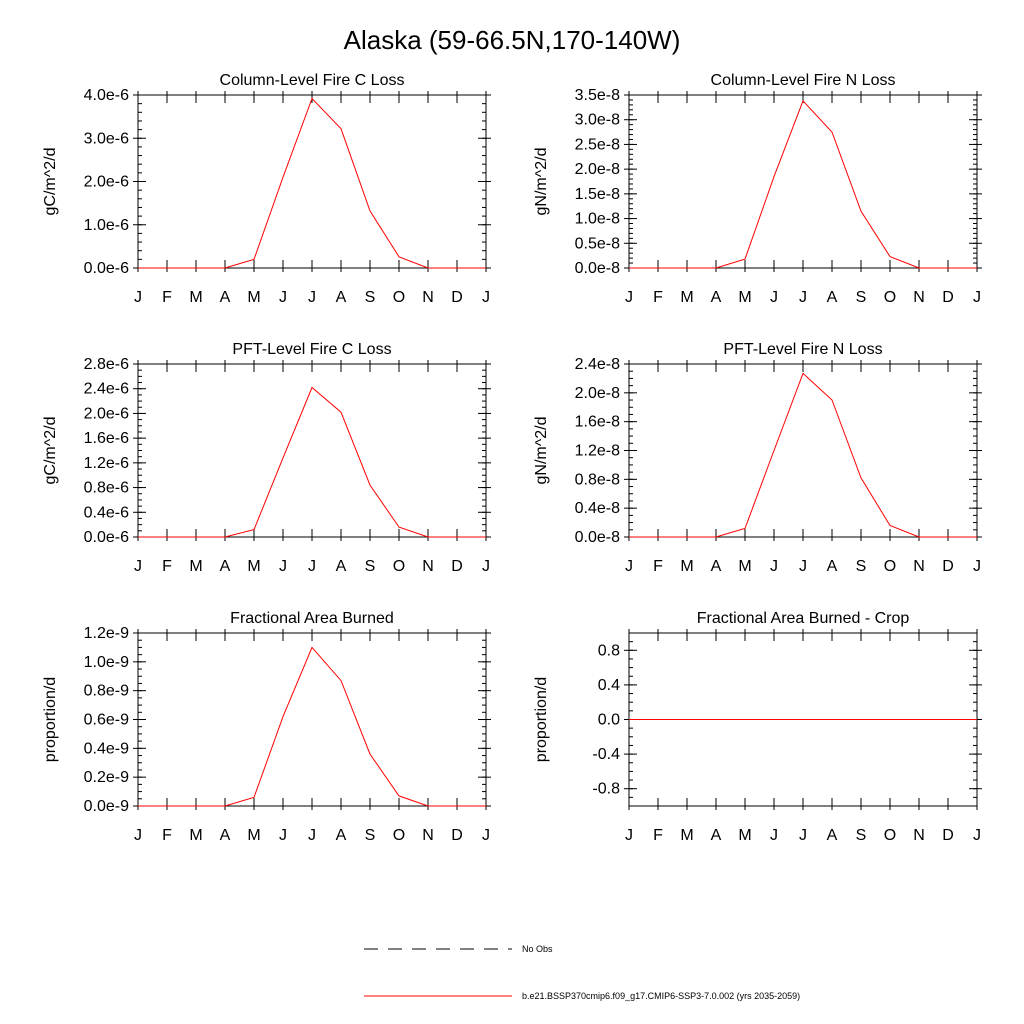 The width and height of the screenshot is (1024, 1024). What do you see at coordinates (106, 777) in the screenshot?
I see `y-tick-label: 0.2e-9` at bounding box center [106, 777].